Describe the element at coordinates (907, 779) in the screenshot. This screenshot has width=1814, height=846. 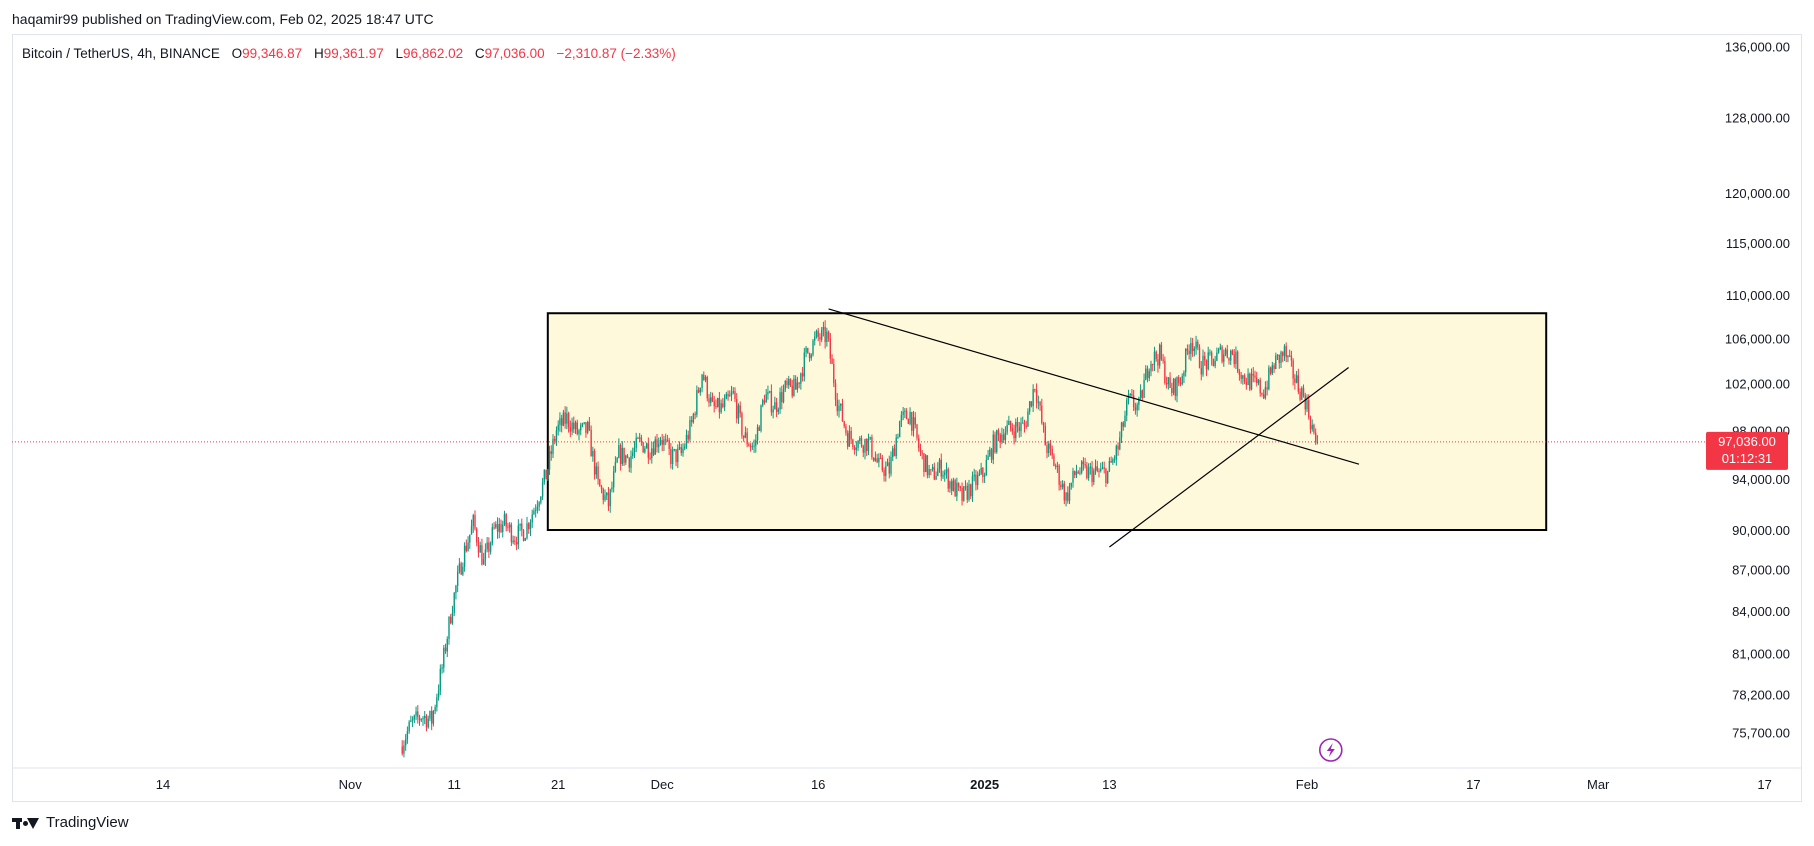
I see `time-axis: 14 Nov 11 21 Dec 16 2025 13 Feb 17 Mar 17` at that location.